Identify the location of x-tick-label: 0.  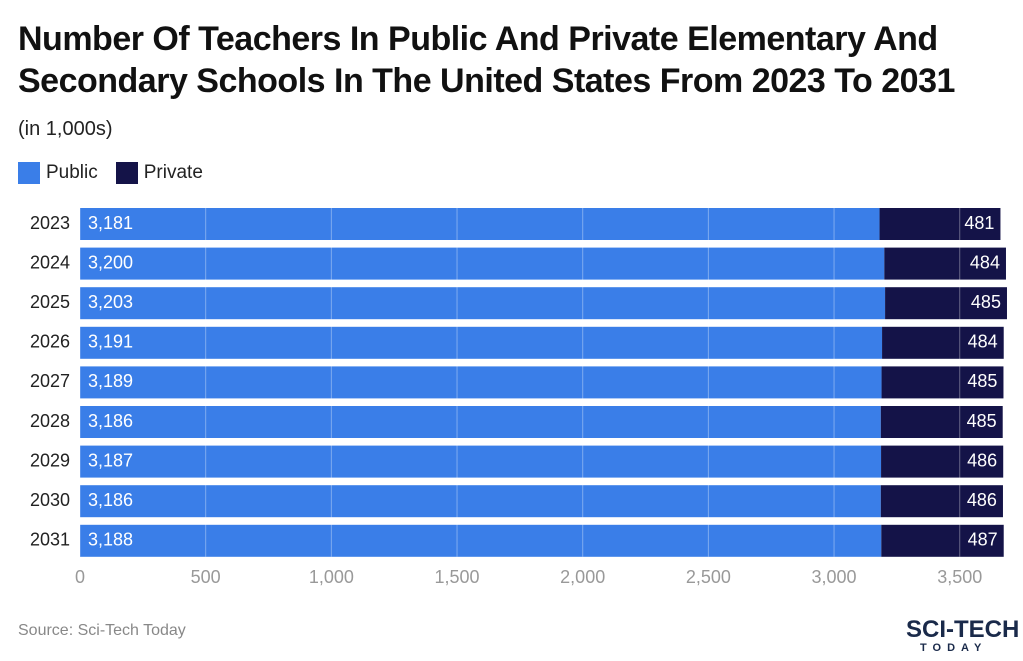
(80, 577).